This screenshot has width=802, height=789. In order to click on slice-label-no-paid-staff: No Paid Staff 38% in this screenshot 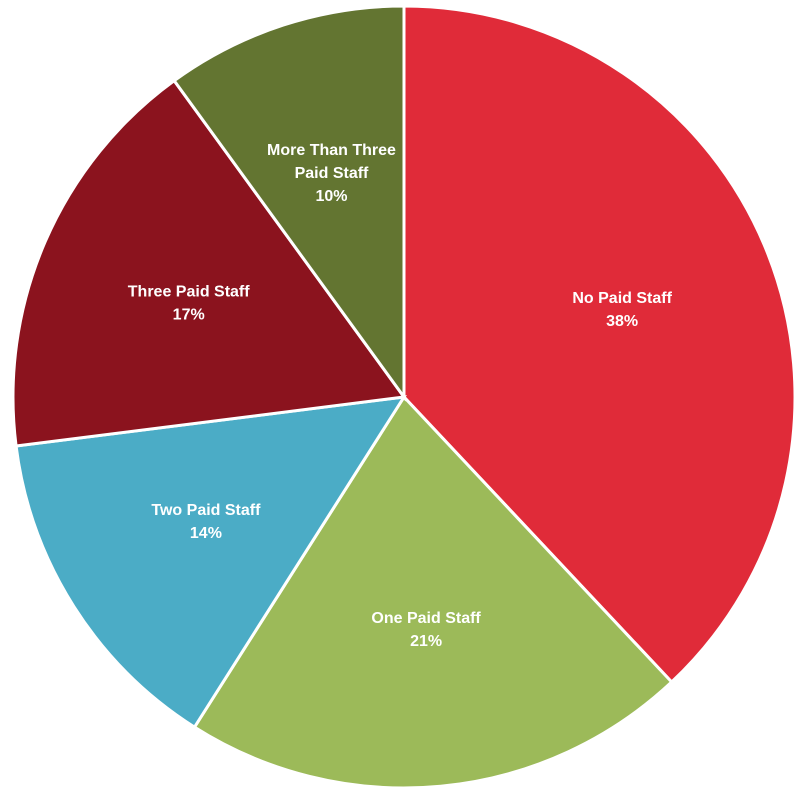, I will do `click(622, 310)`.